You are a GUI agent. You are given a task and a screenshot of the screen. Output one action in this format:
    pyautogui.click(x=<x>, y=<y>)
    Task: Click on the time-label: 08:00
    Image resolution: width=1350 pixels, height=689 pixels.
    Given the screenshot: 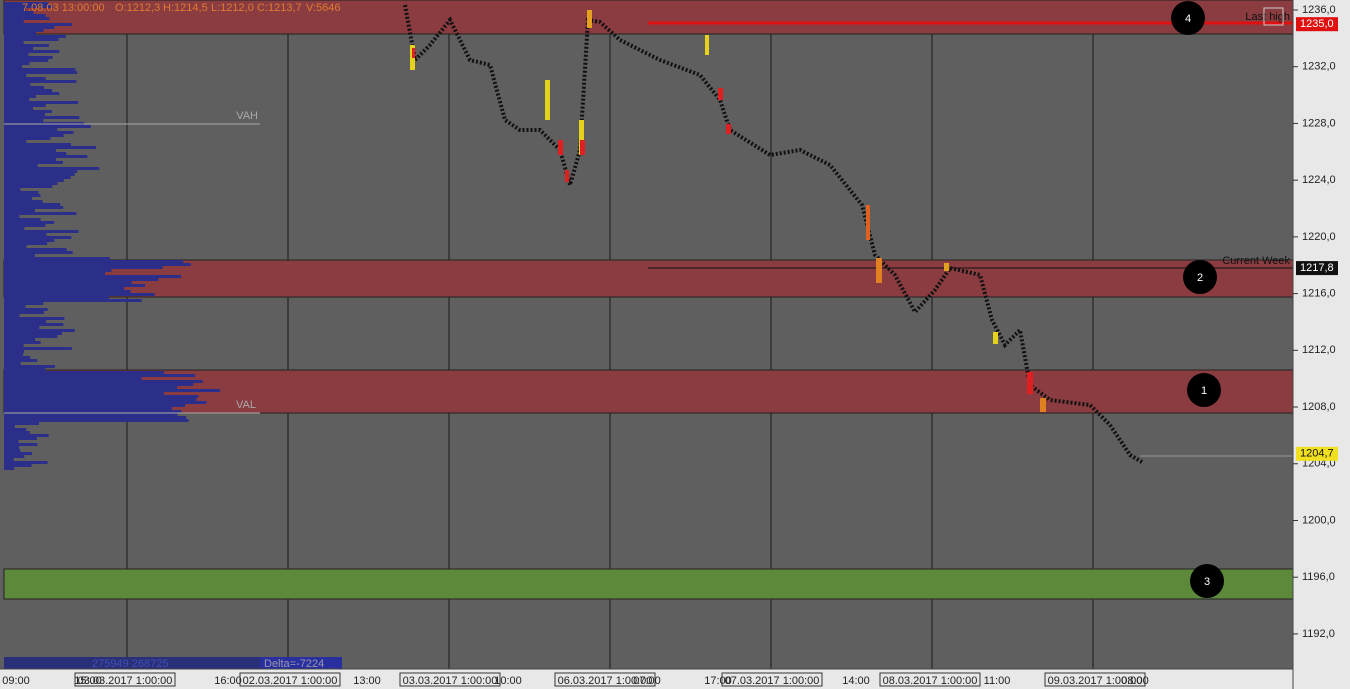 What is the action you would take?
    pyautogui.click(x=1135, y=681)
    